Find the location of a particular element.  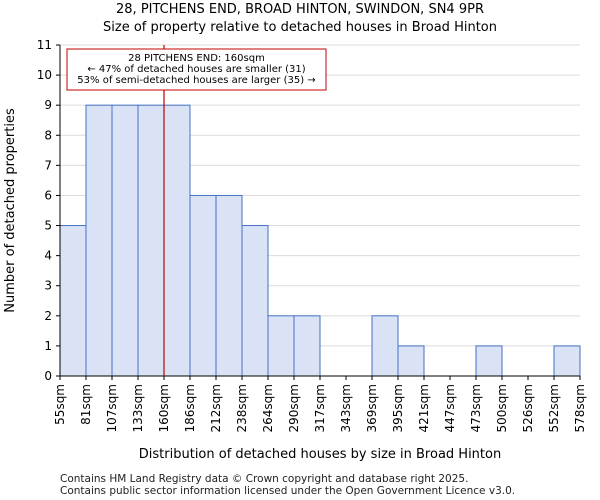

x-tick-label: 395sqm is located at coordinates (398, 408).